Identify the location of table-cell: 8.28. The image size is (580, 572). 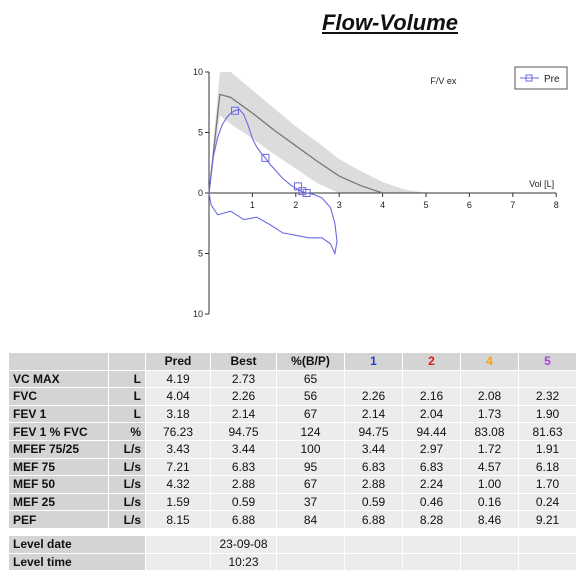
(431, 519).